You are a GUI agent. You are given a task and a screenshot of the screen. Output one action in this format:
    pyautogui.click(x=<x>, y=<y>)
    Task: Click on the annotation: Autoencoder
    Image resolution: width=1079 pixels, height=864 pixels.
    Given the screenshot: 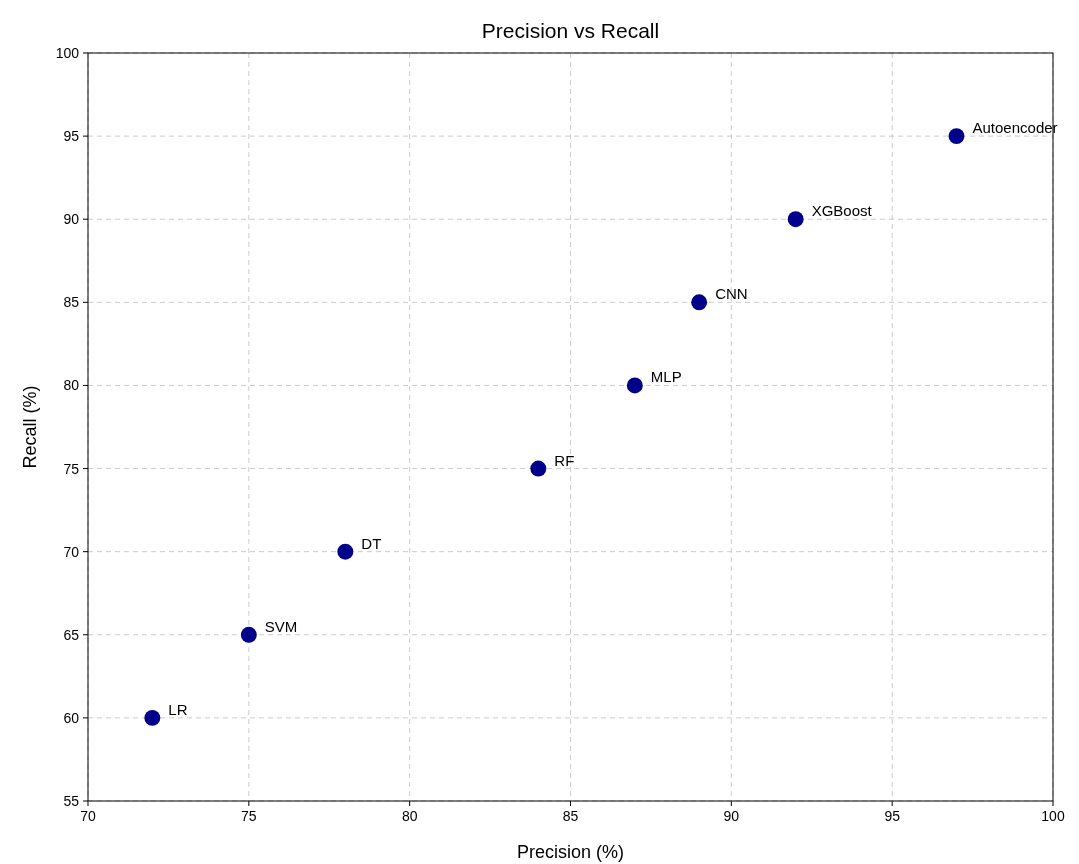 What is the action you would take?
    pyautogui.click(x=1015, y=128)
    